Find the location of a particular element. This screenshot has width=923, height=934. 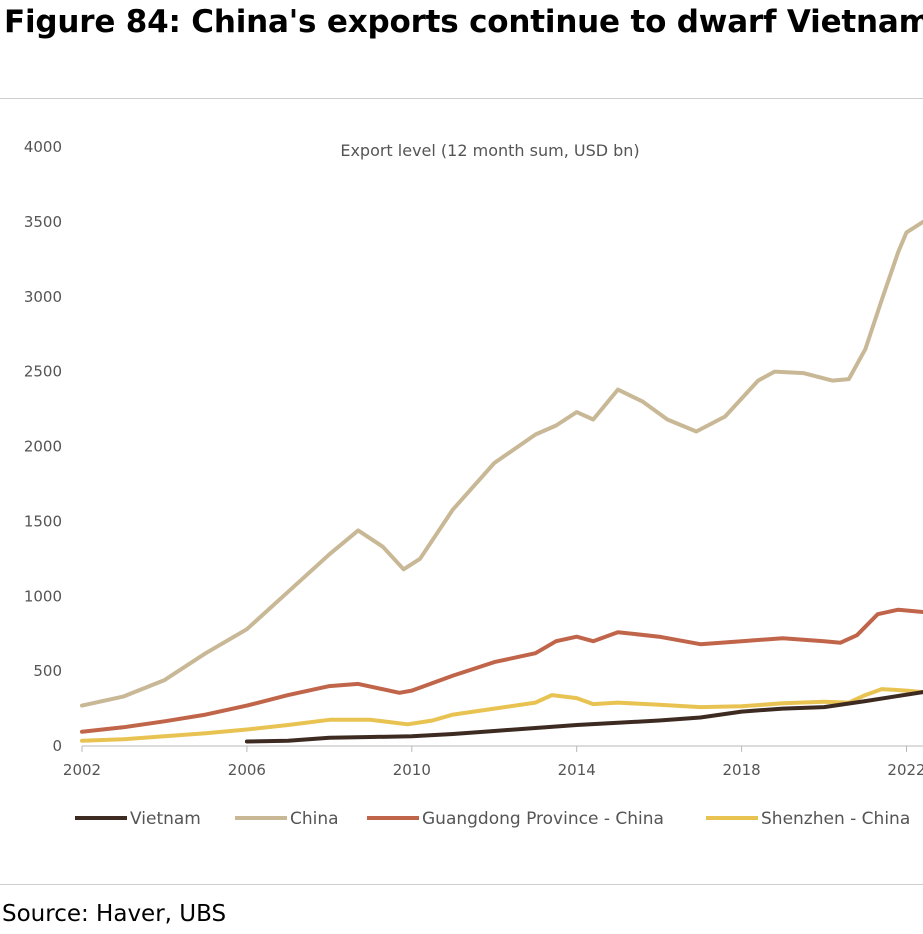

x-axis: 2002 2006 2010 2014 2018 2022 is located at coordinates (493, 762).